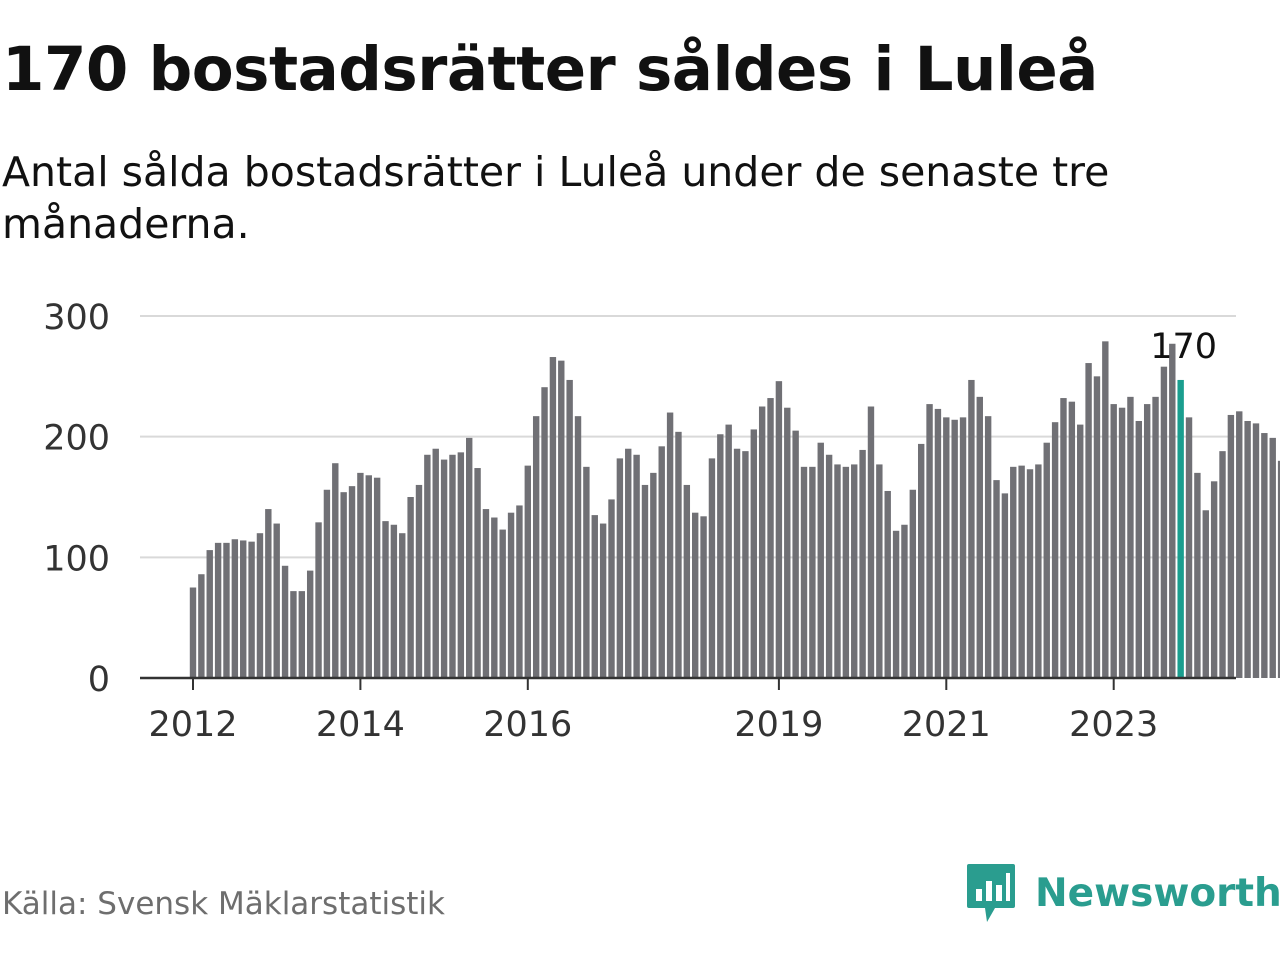 Image resolution: width=1280 pixels, height=960 pixels. I want to click on x-tick-label: 2021, so click(946, 725).